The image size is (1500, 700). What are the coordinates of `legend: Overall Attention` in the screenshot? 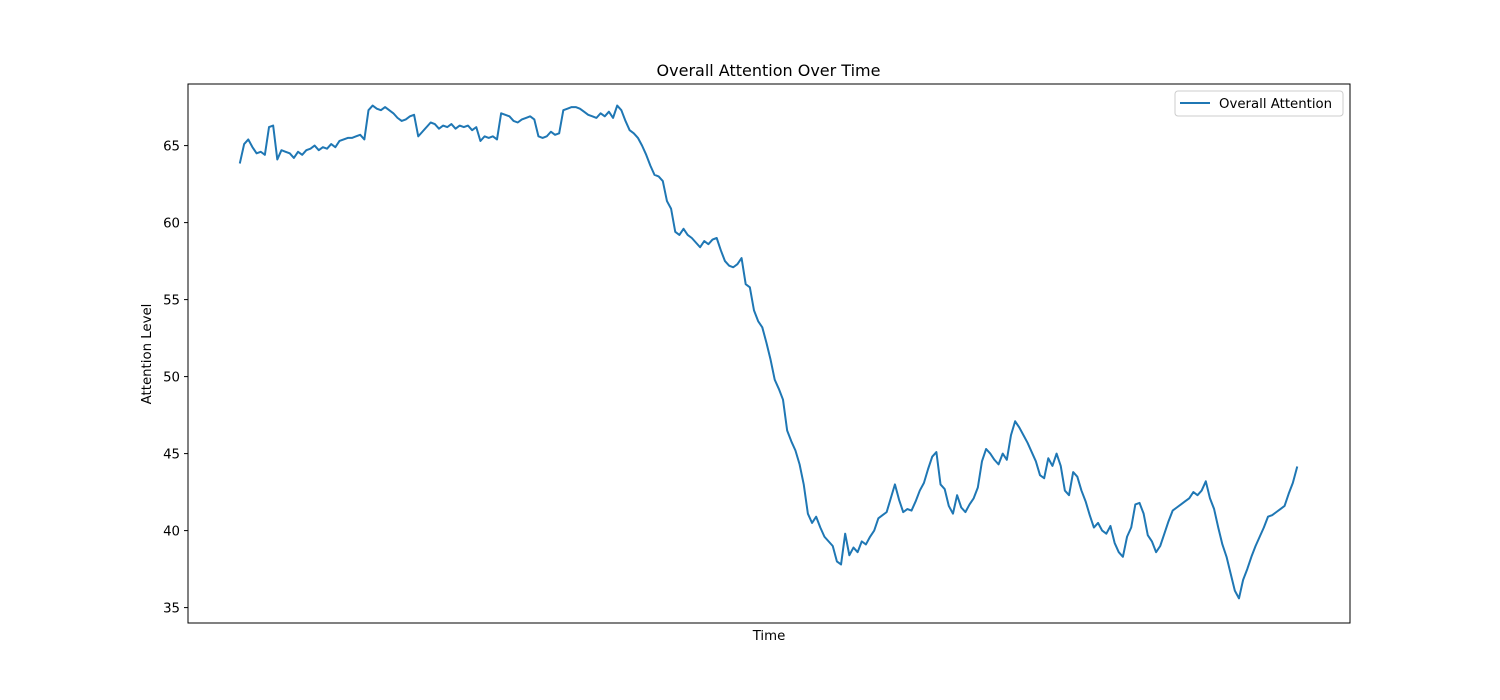 It's located at (1259, 103).